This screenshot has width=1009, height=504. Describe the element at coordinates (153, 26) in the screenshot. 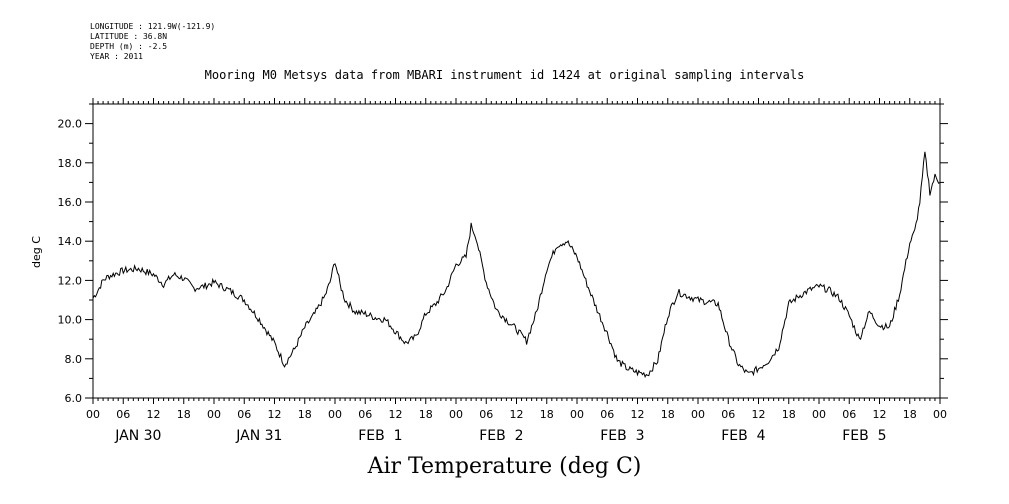

I see `longitude-text: LONGITUDE : 121.9W(-121.9)` at that location.